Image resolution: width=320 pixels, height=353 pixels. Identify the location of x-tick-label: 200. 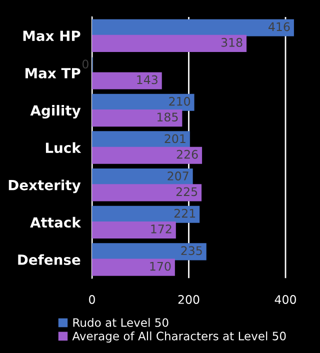
(189, 299).